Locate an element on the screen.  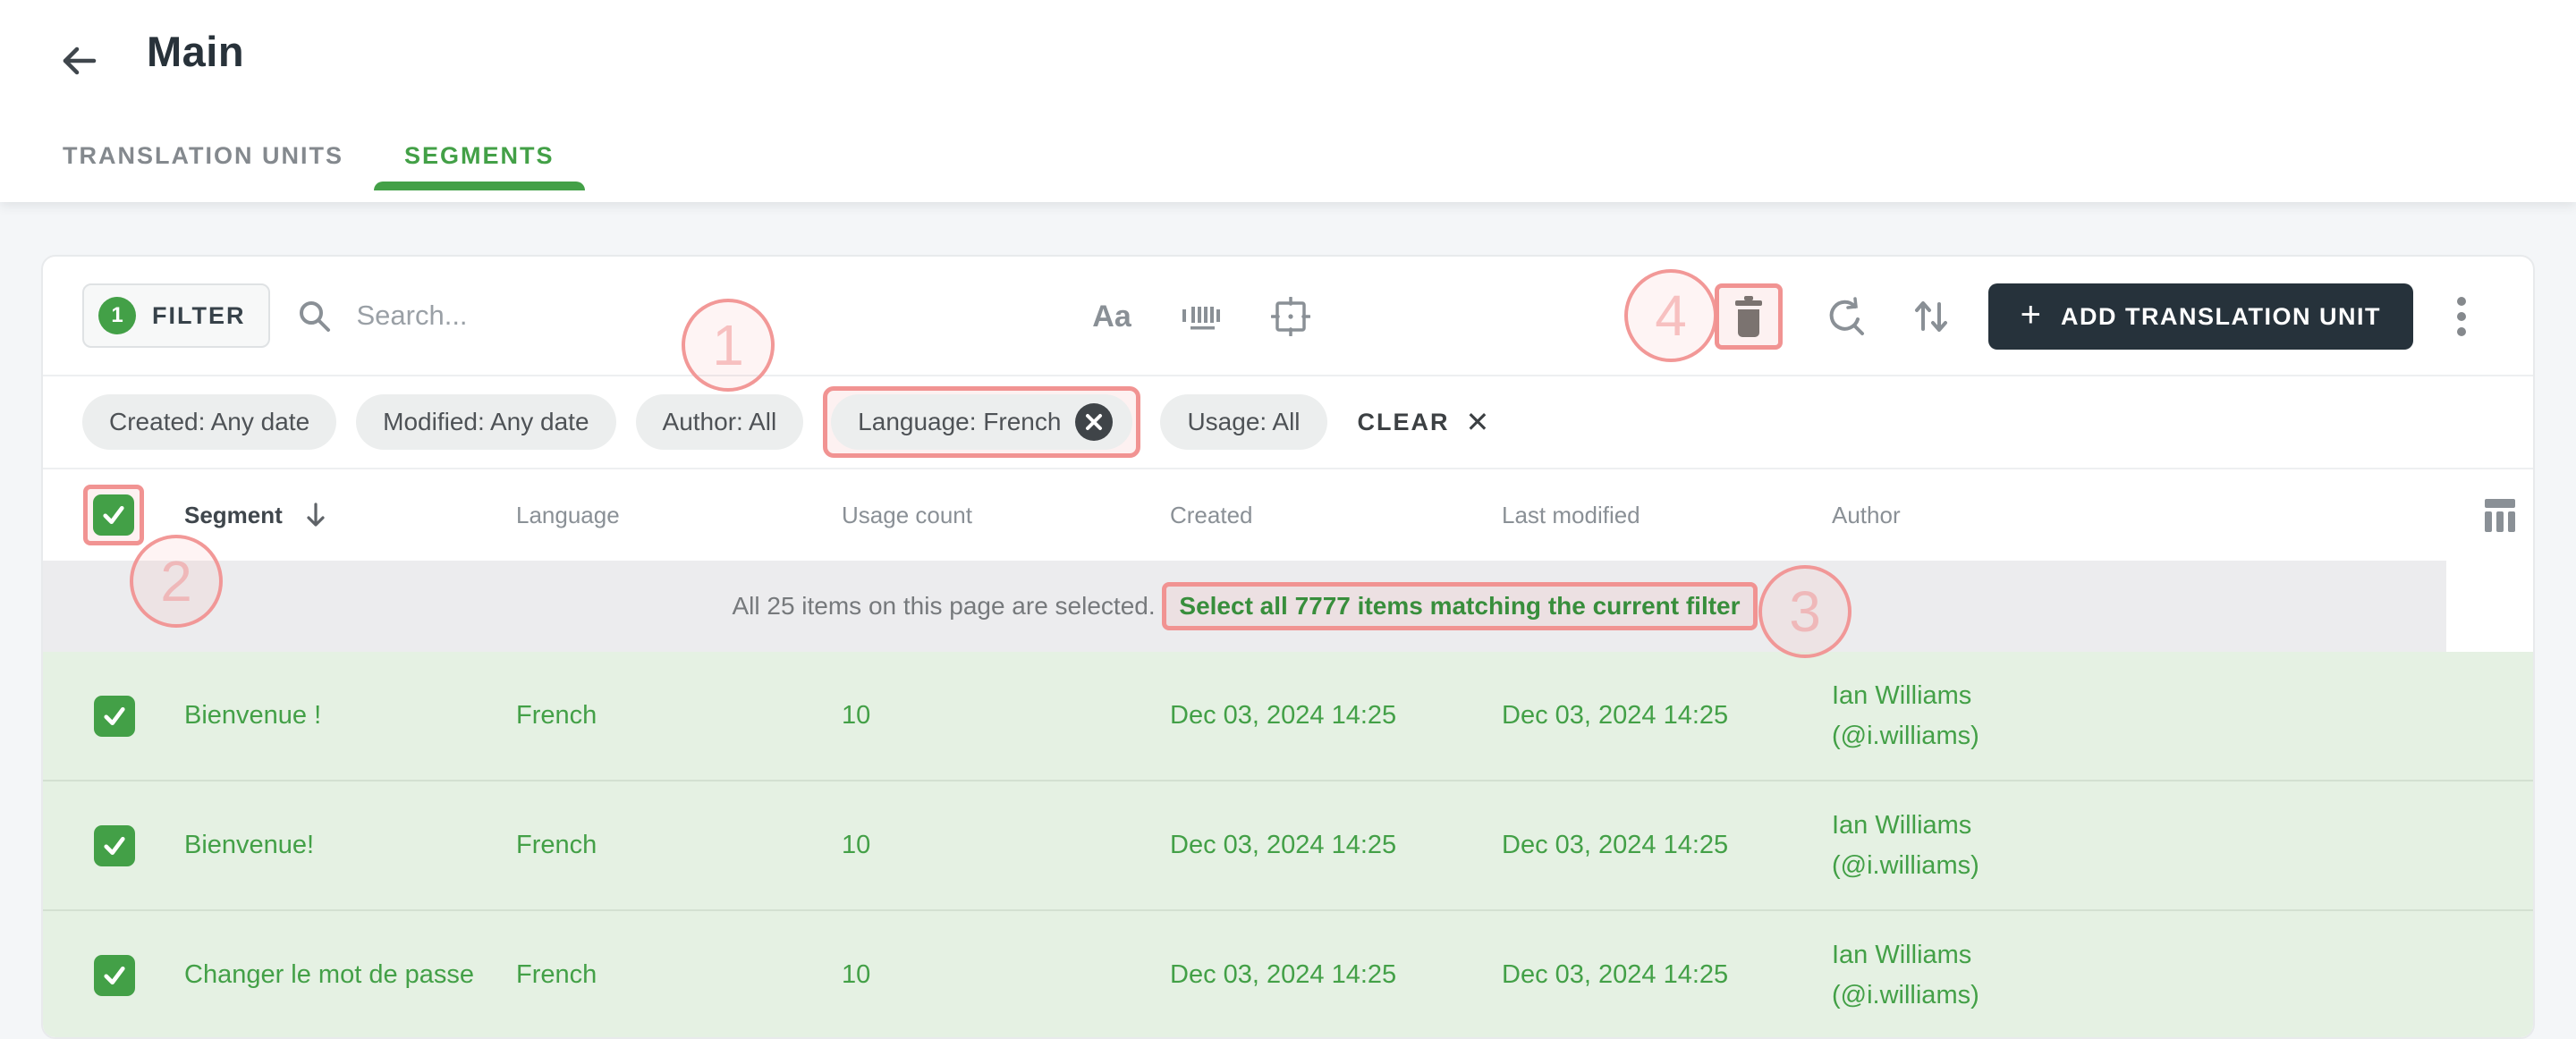
arrow-left-icon is located at coordinates (78, 60).